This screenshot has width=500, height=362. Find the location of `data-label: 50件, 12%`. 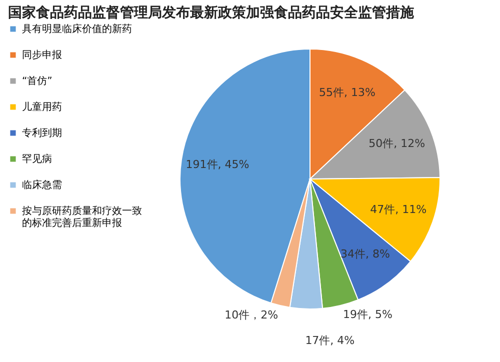

data-label: 50件, 12% is located at coordinates (397, 143).